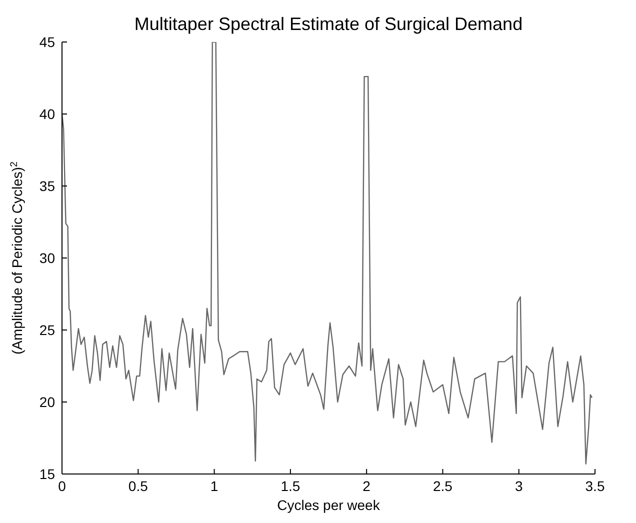 This screenshot has height=523, width=636. I want to click on x-tick-label: 1, so click(214, 486).